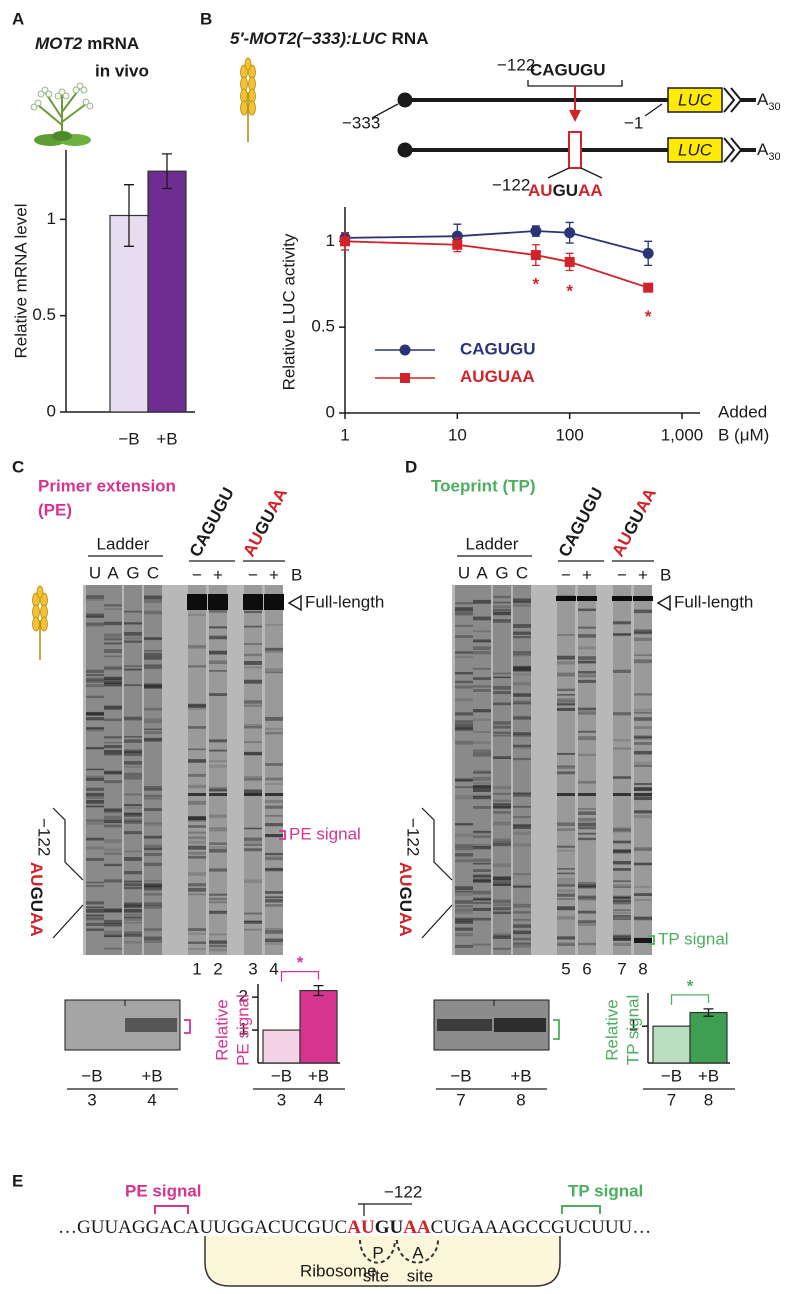 Image resolution: width=789 pixels, height=1294 pixels. I want to click on treatment-sign: +, so click(274, 574).